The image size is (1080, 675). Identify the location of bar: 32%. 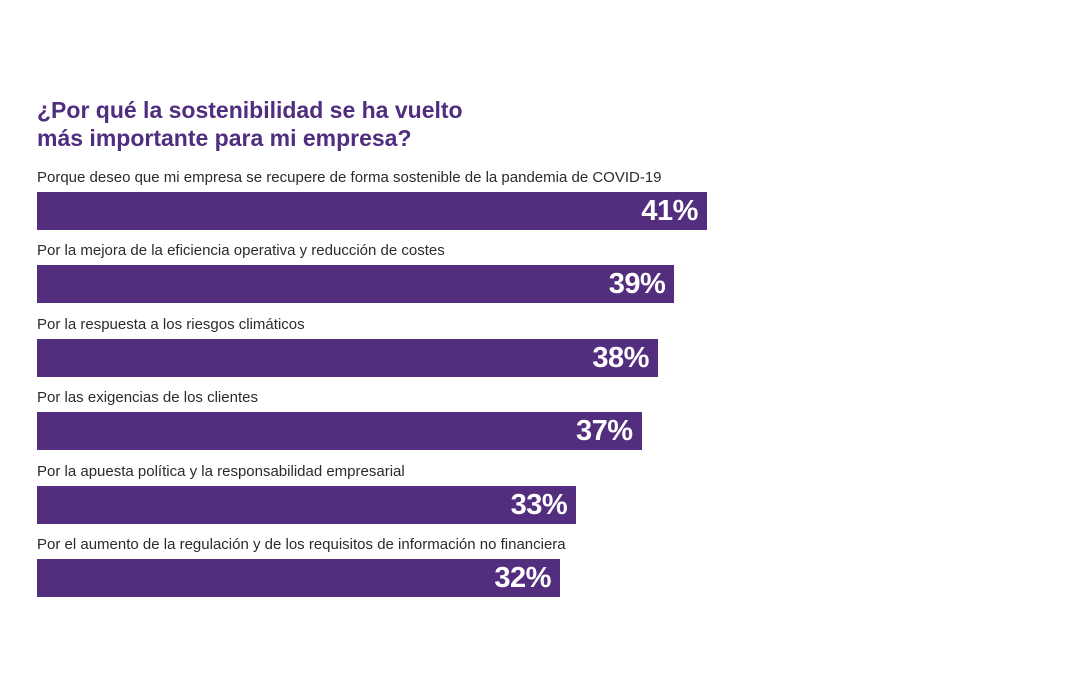
(298, 578).